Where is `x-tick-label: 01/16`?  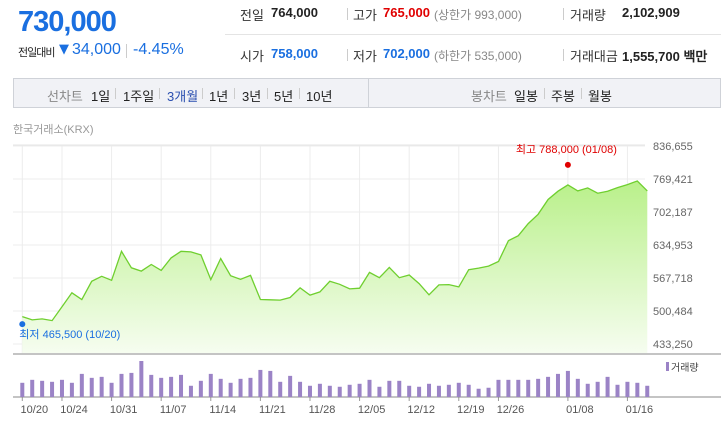 x-tick-label: 01/16 is located at coordinates (640, 410).